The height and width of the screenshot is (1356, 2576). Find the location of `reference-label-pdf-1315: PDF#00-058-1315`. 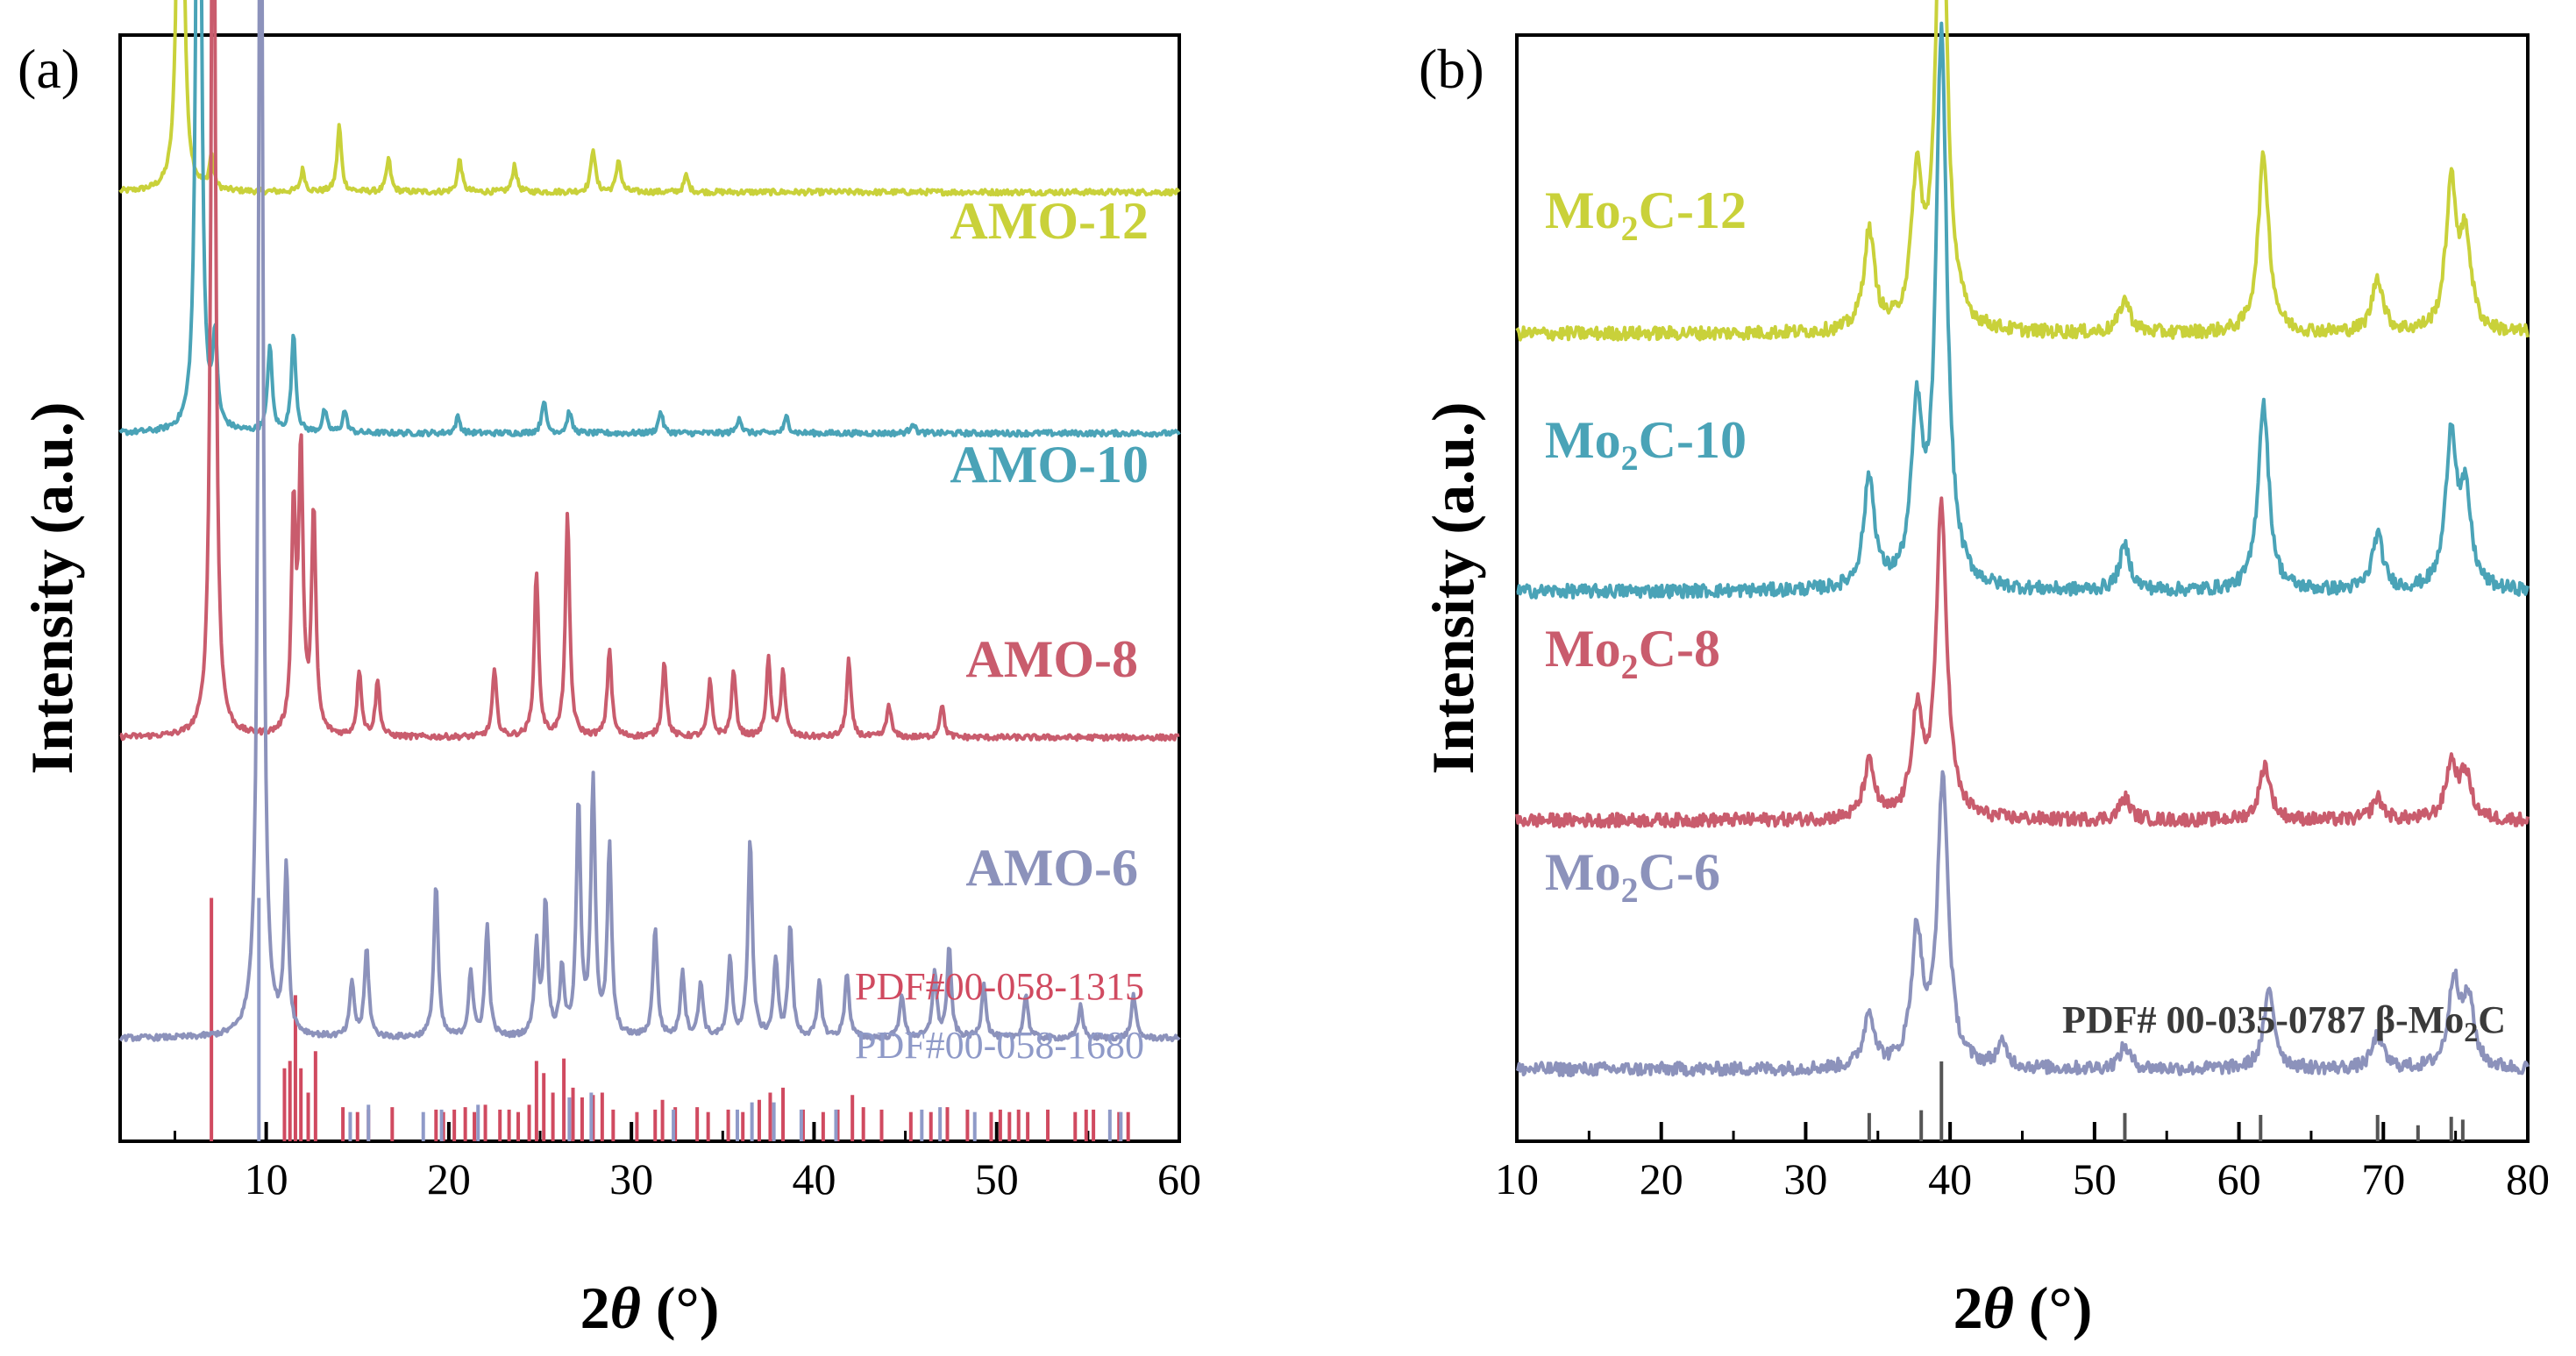

reference-label-pdf-1315: PDF#00-058-1315 is located at coordinates (999, 986).